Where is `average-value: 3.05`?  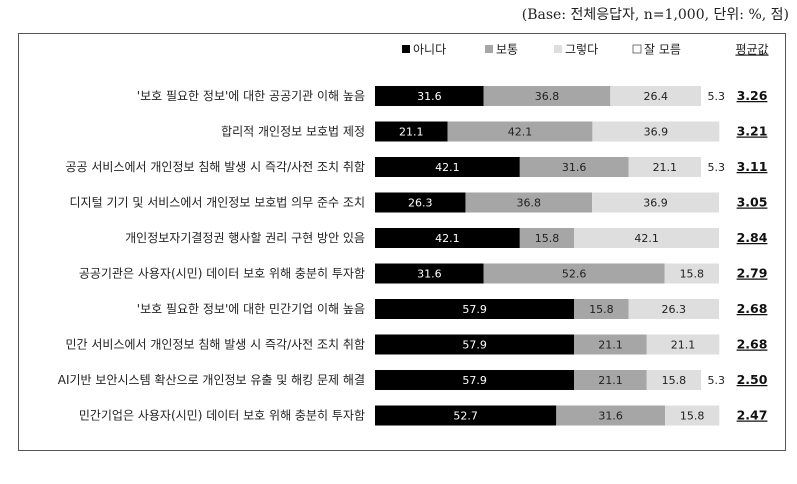
average-value: 3.05 is located at coordinates (752, 202).